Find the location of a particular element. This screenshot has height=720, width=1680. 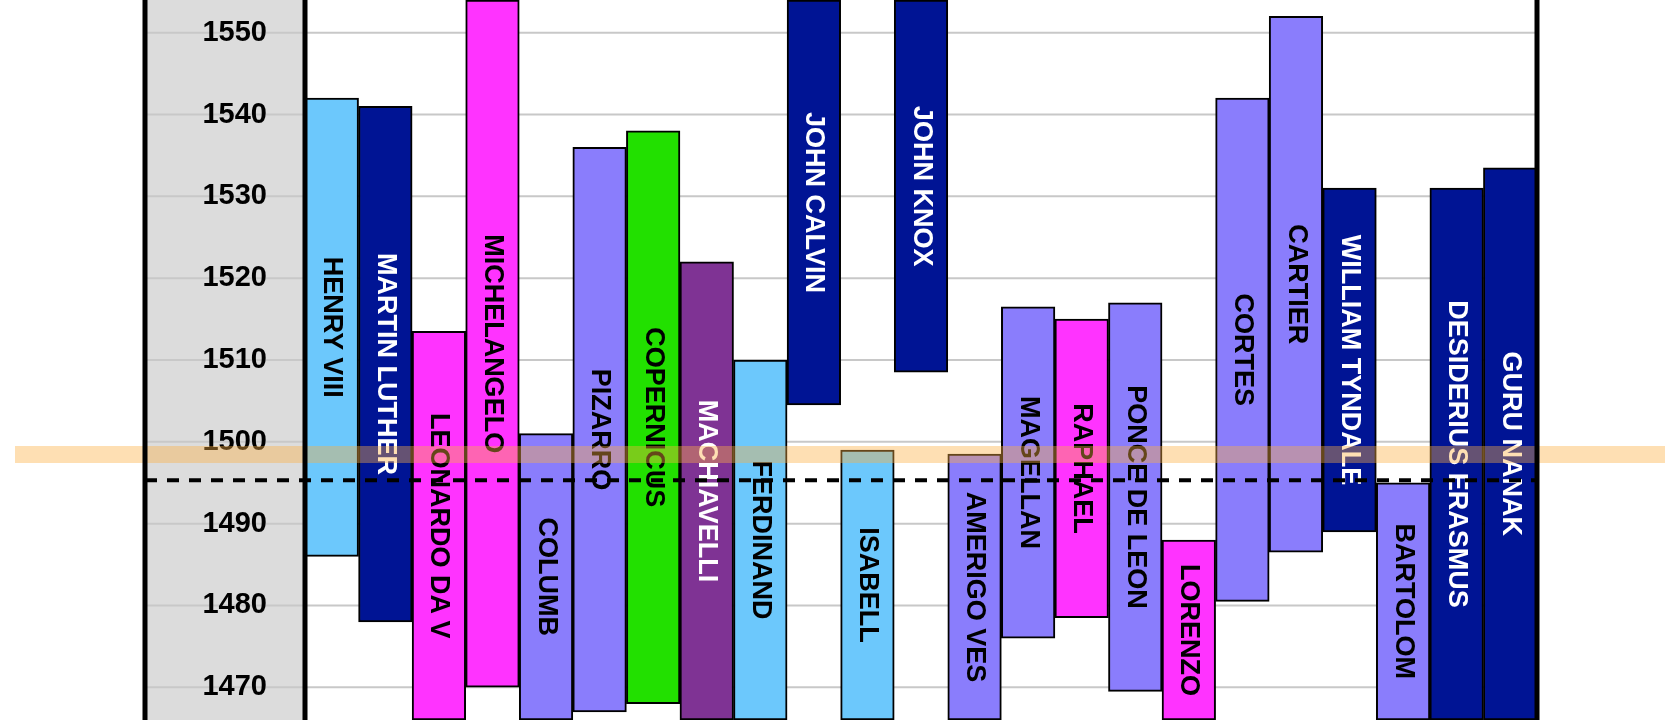

x-tick-label: JOHN KNOX is located at coordinates (922, 186).